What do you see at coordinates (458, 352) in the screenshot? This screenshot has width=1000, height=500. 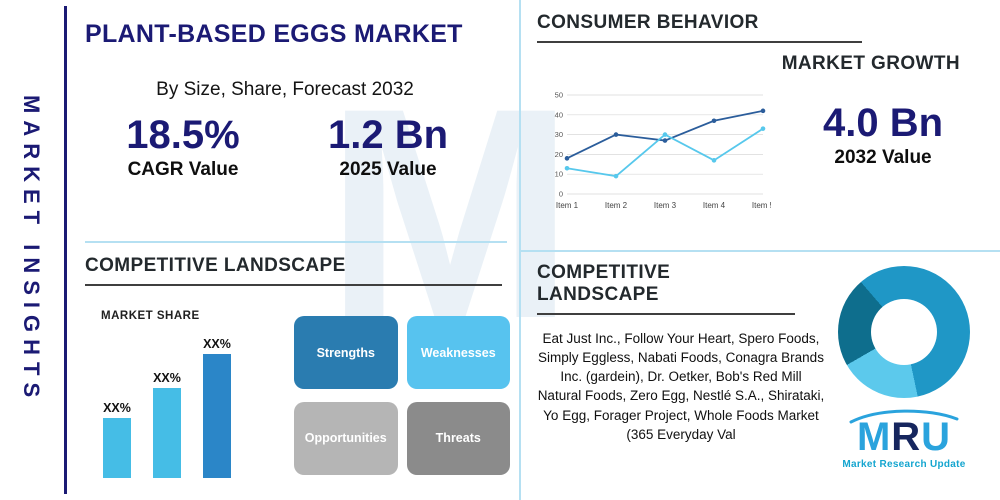 I see `swot-cell-weaknesses: Weaknesses` at bounding box center [458, 352].